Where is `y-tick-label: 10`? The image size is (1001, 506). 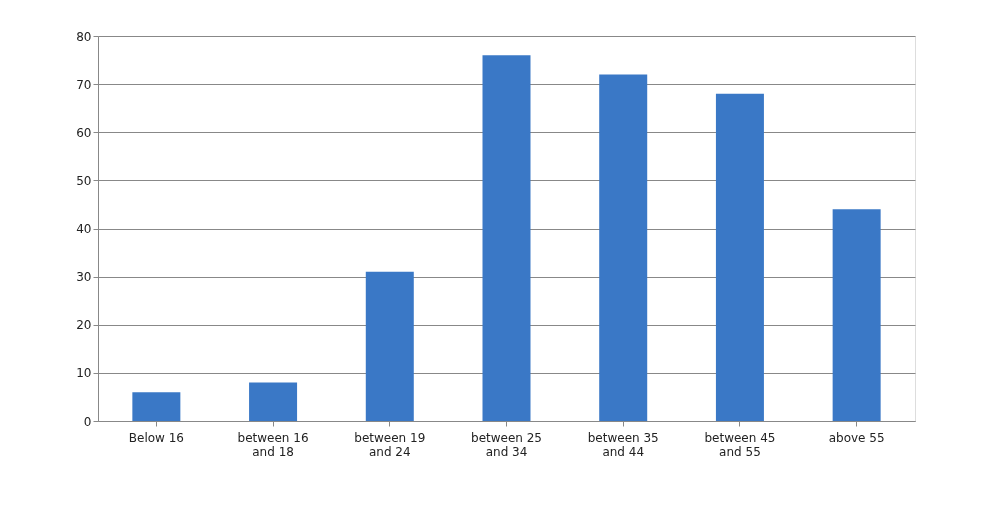
y-tick-label: 10 is located at coordinates (84, 373).